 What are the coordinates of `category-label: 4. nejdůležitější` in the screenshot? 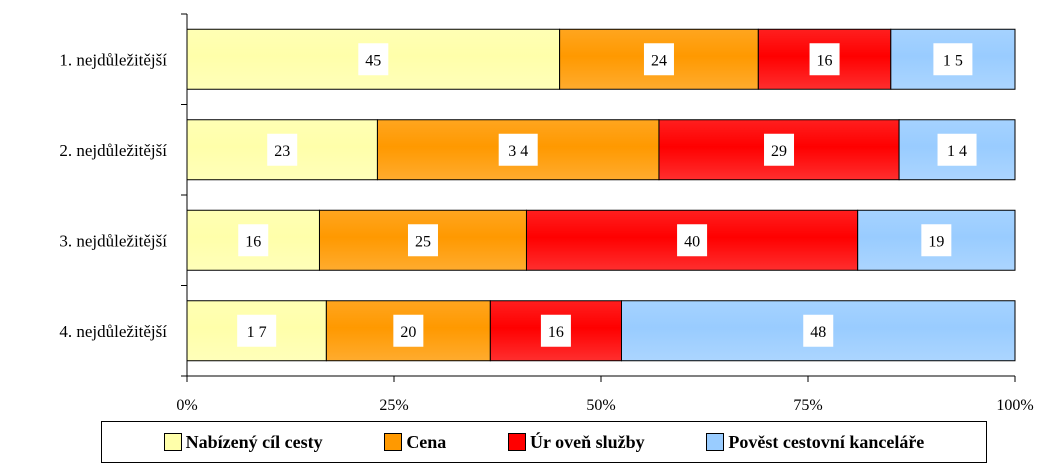 It's located at (113, 331).